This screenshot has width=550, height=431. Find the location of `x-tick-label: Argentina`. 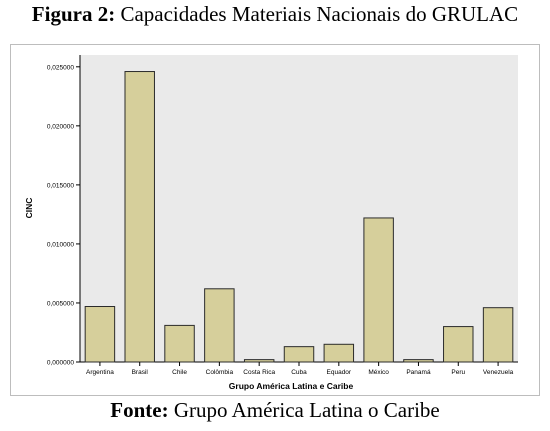

x-tick-label: Argentina is located at coordinates (100, 372).